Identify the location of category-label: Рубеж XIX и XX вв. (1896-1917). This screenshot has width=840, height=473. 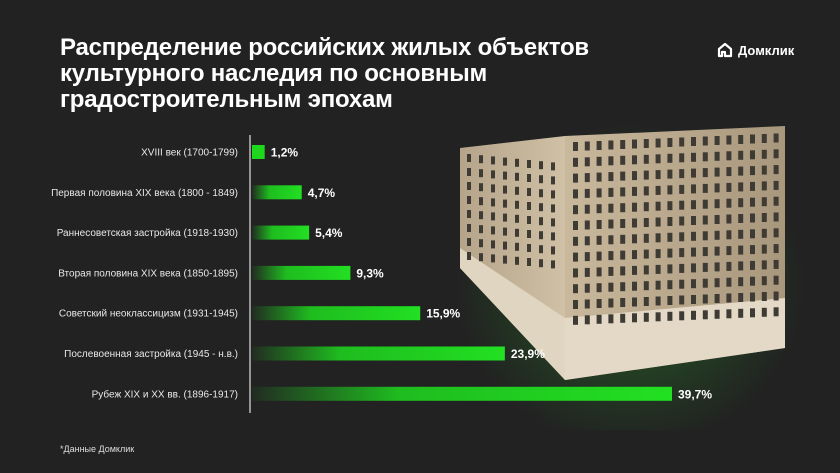
(165, 394).